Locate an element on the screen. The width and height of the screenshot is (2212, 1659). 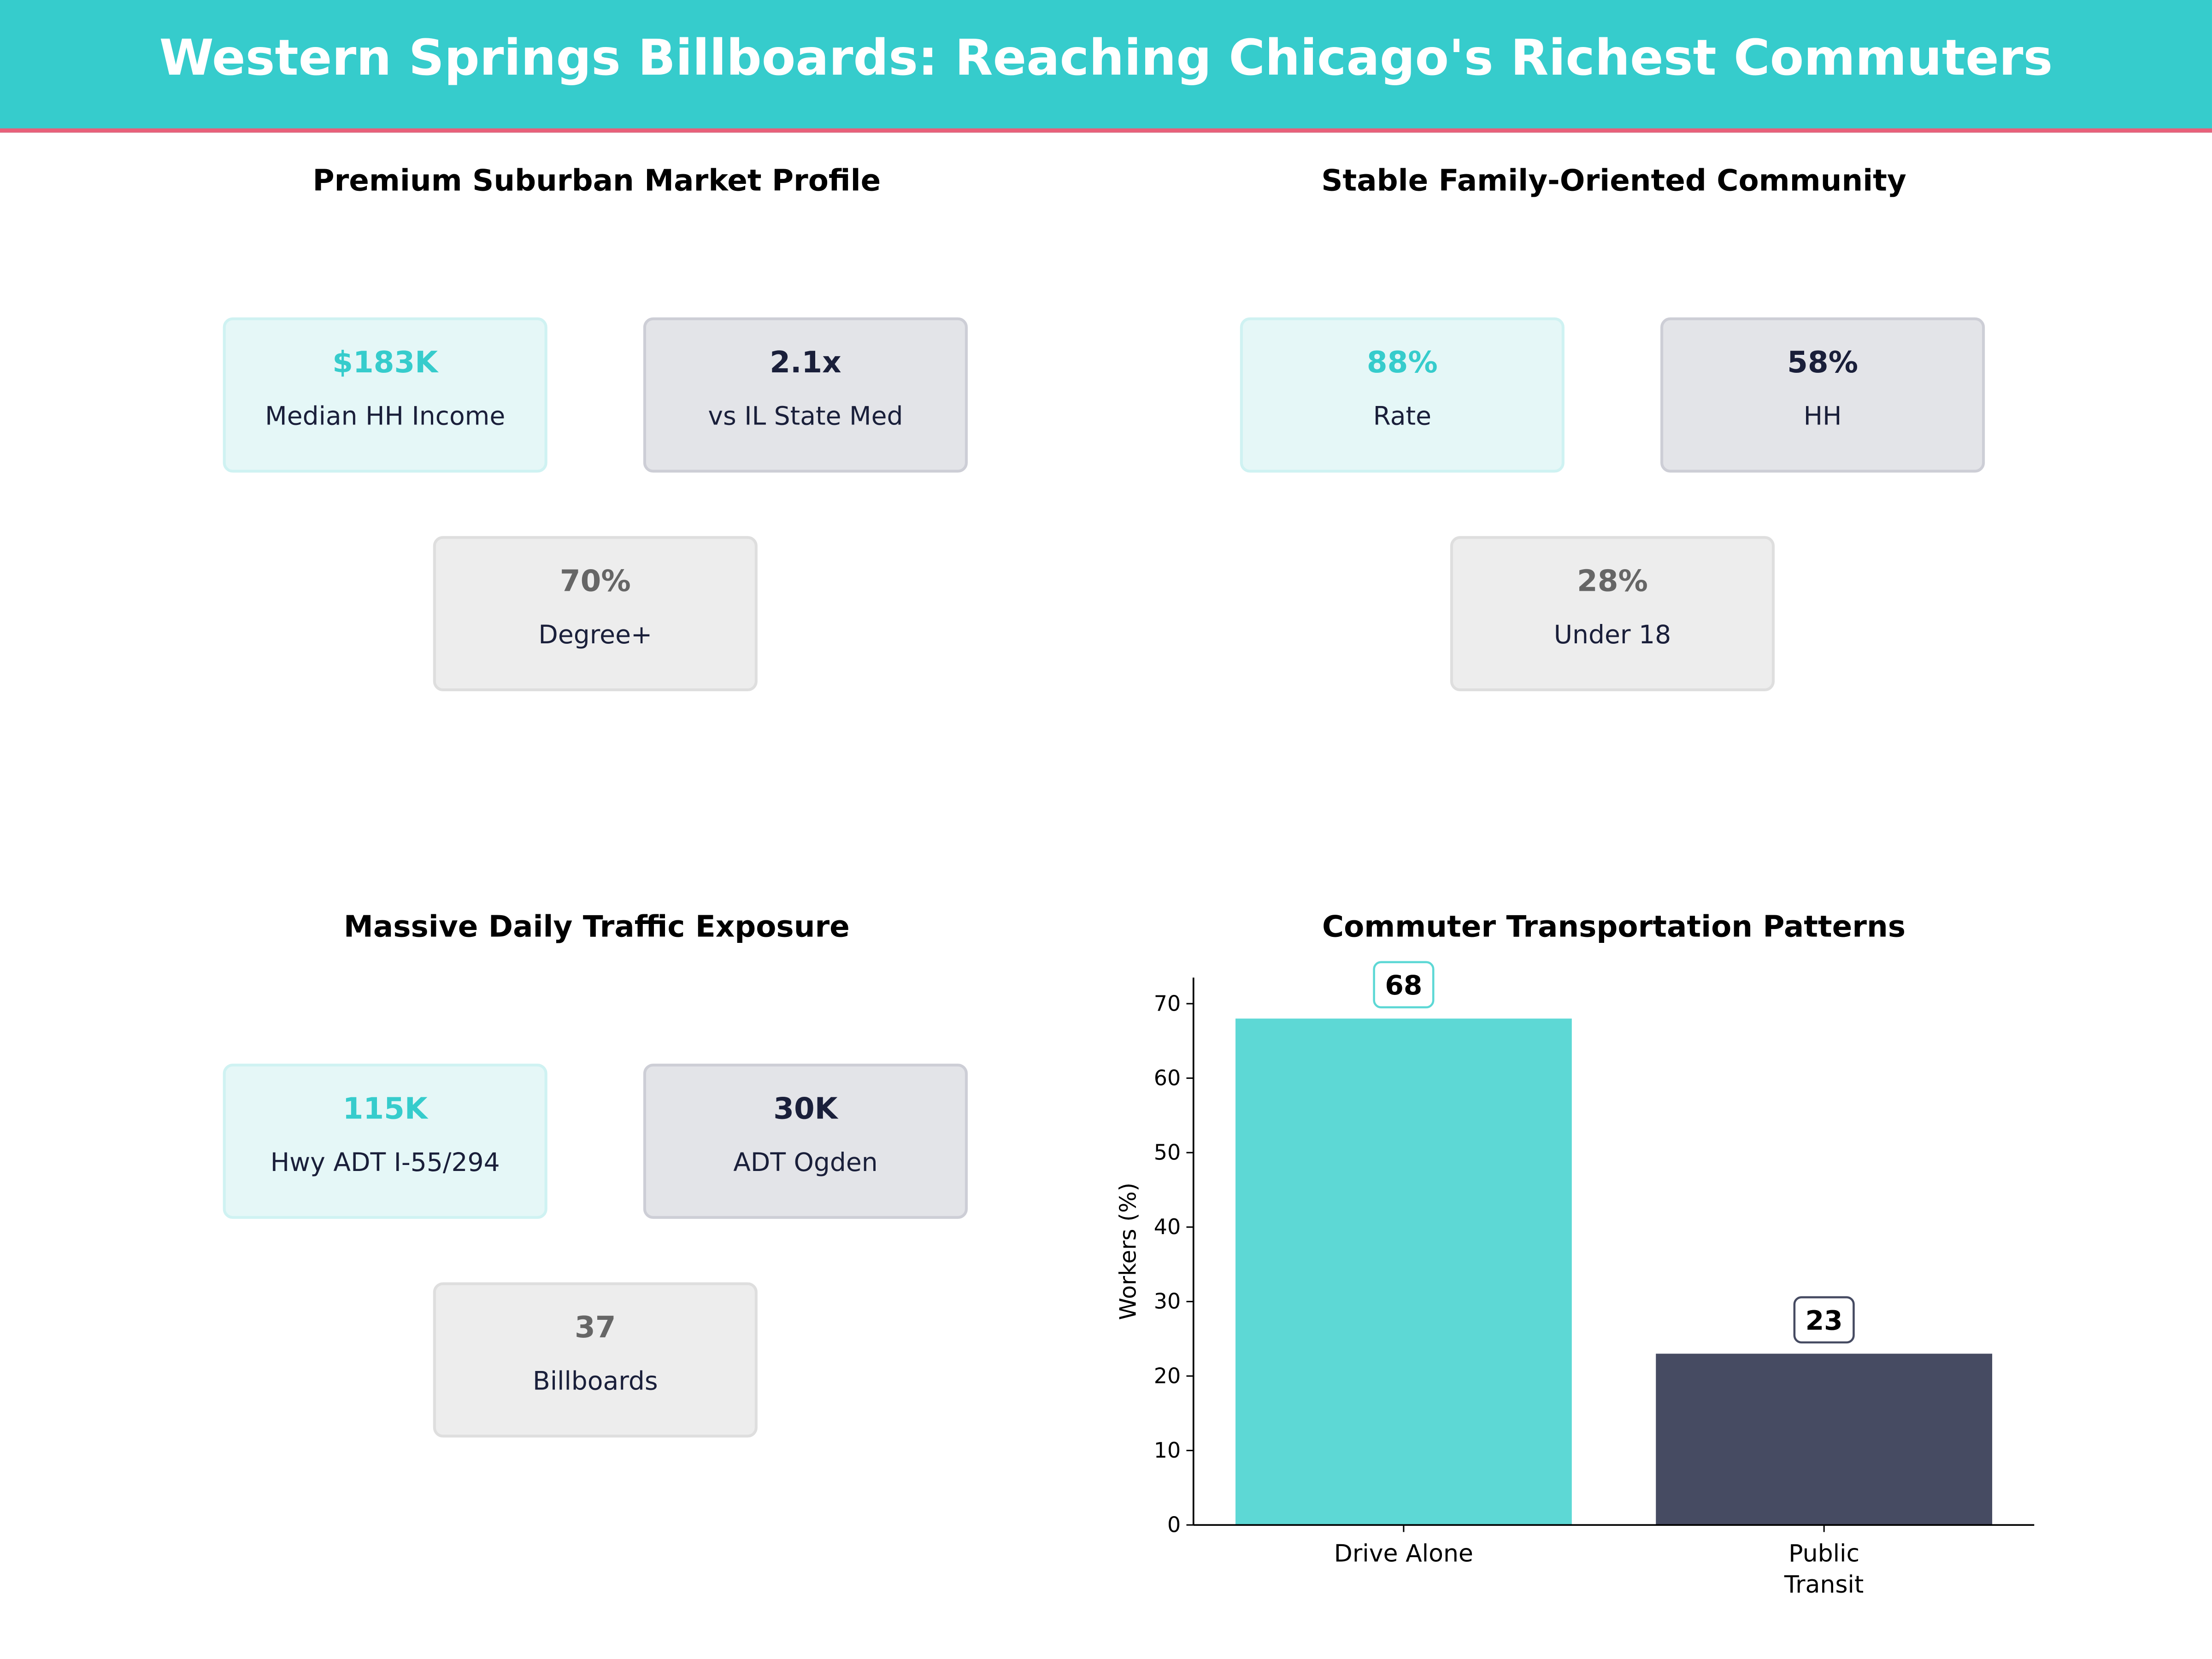
stat-label: Median HH Income is located at coordinates (385, 417).